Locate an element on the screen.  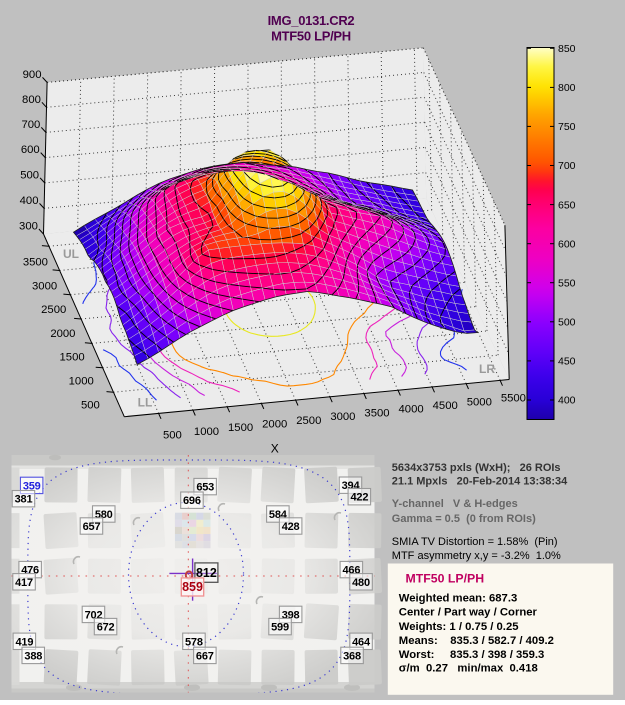
svg-text: 5500 is located at coordinates (513, 399).